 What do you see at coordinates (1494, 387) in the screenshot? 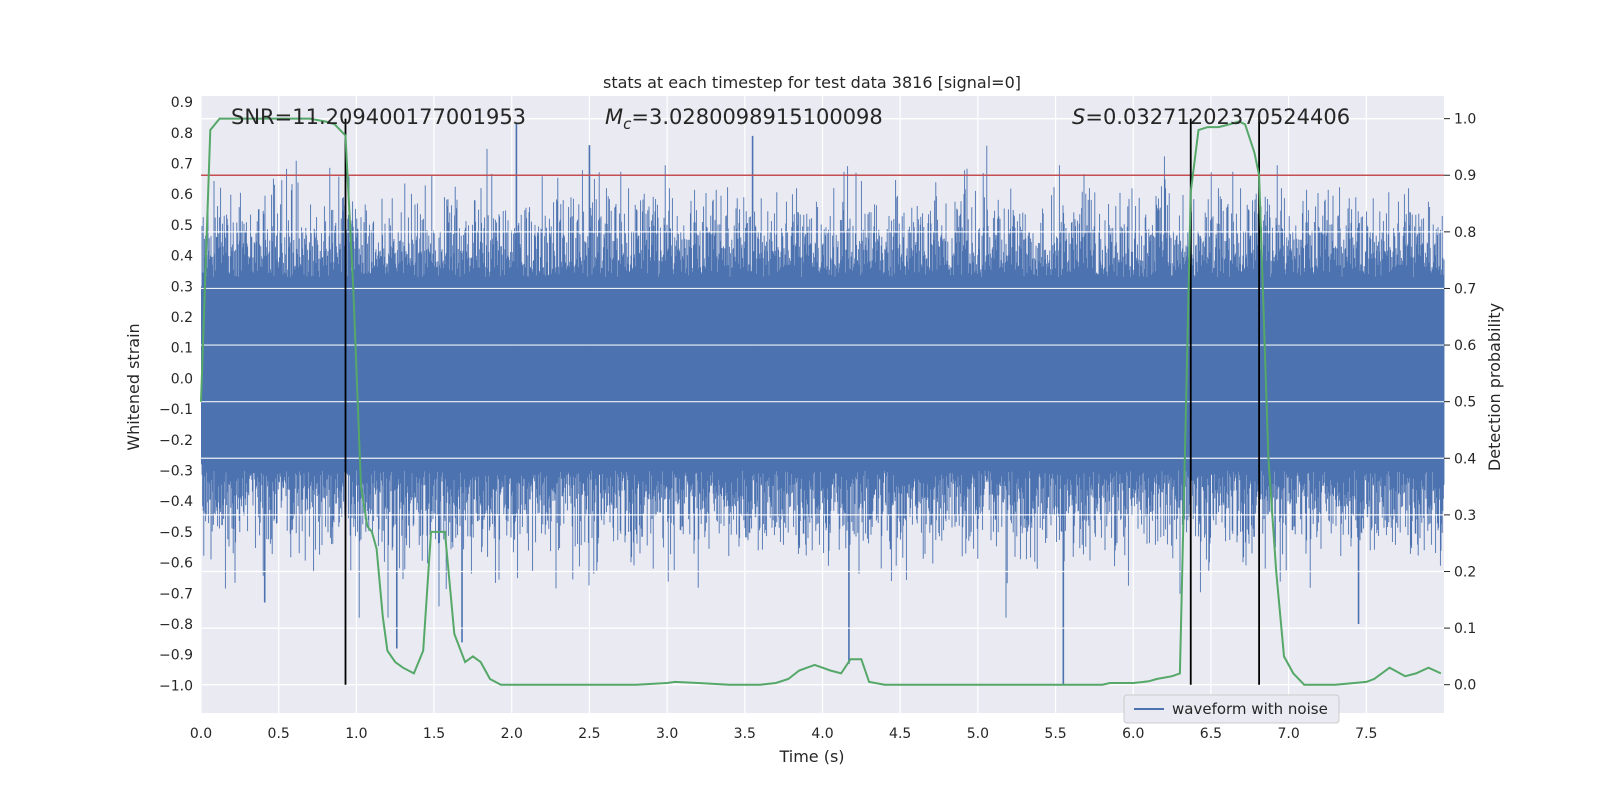
I see `right-y-axis-label: Detection probability` at bounding box center [1494, 387].